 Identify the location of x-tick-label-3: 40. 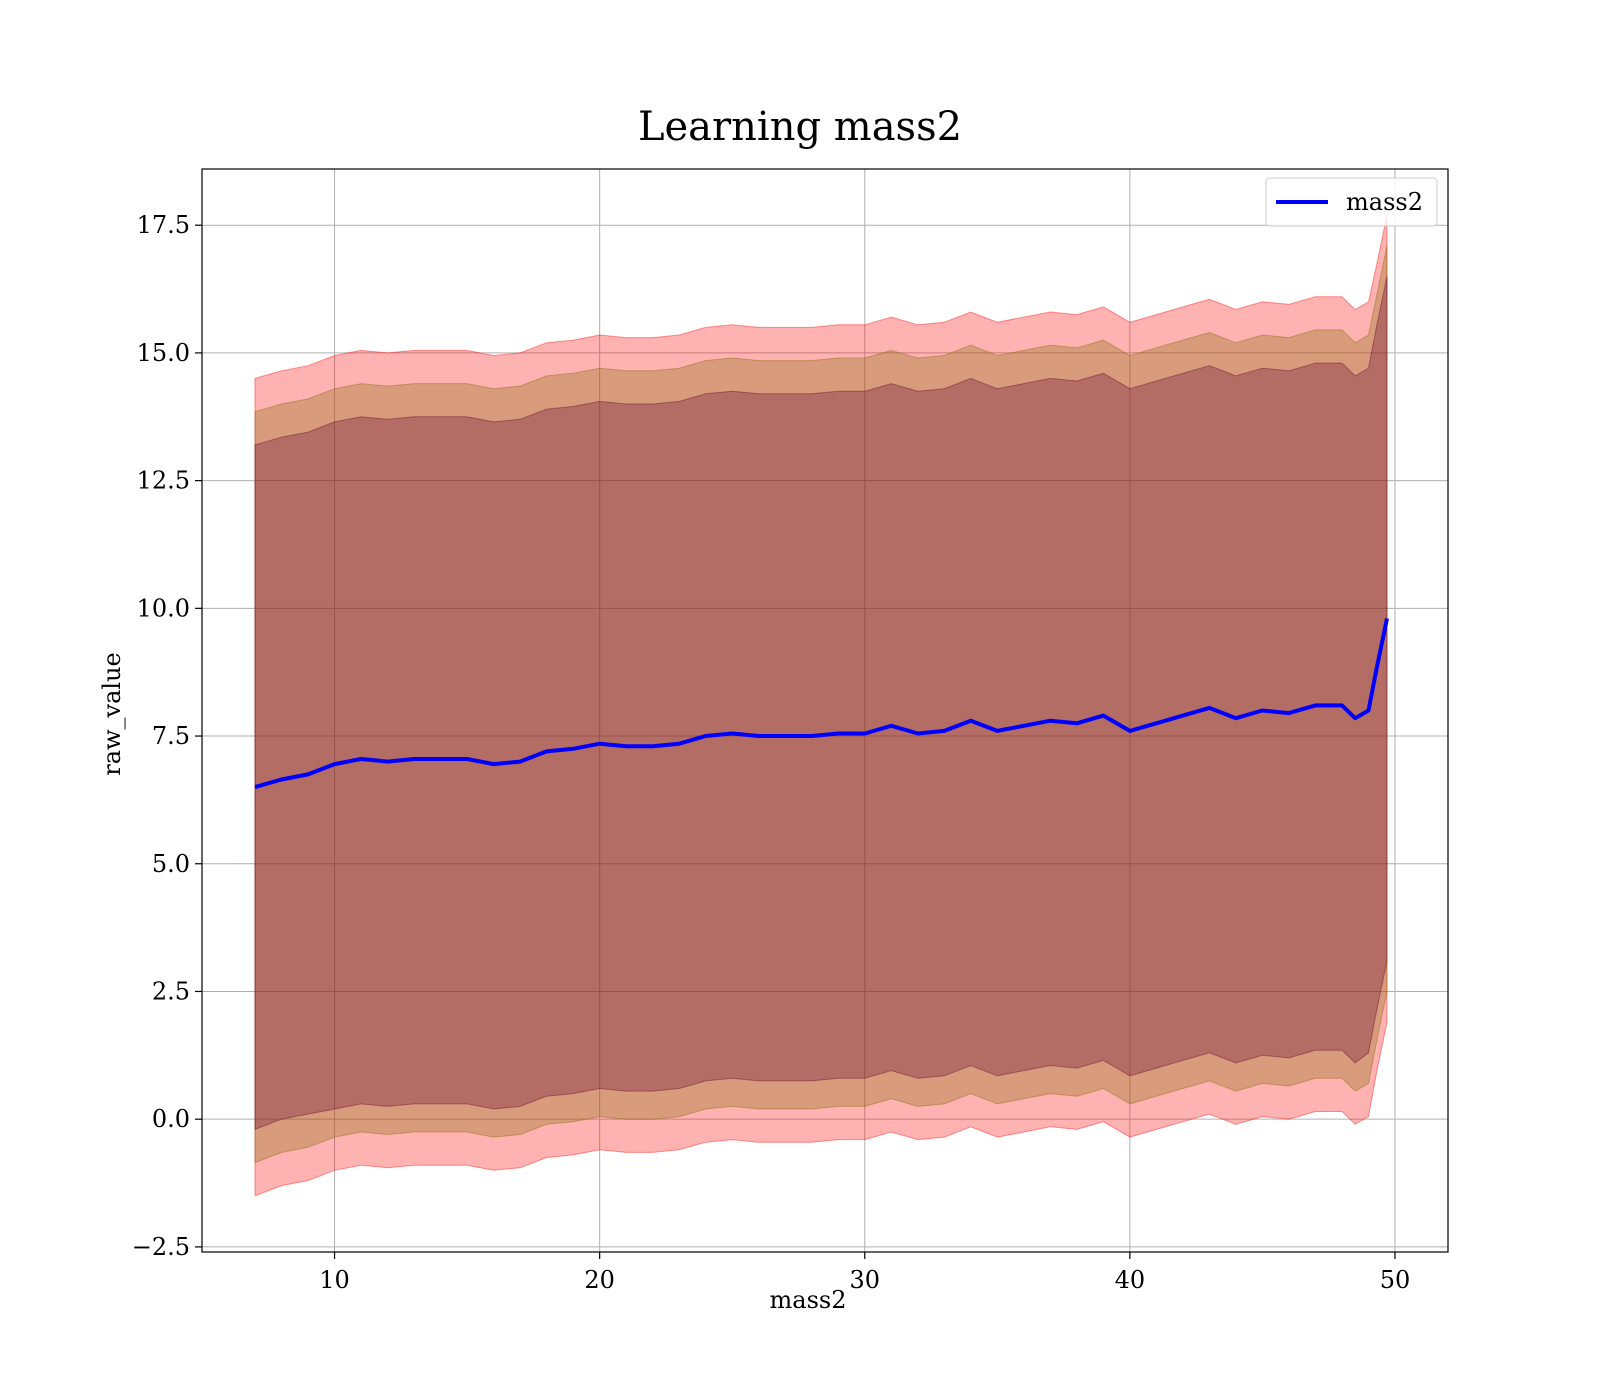
(1130, 1280).